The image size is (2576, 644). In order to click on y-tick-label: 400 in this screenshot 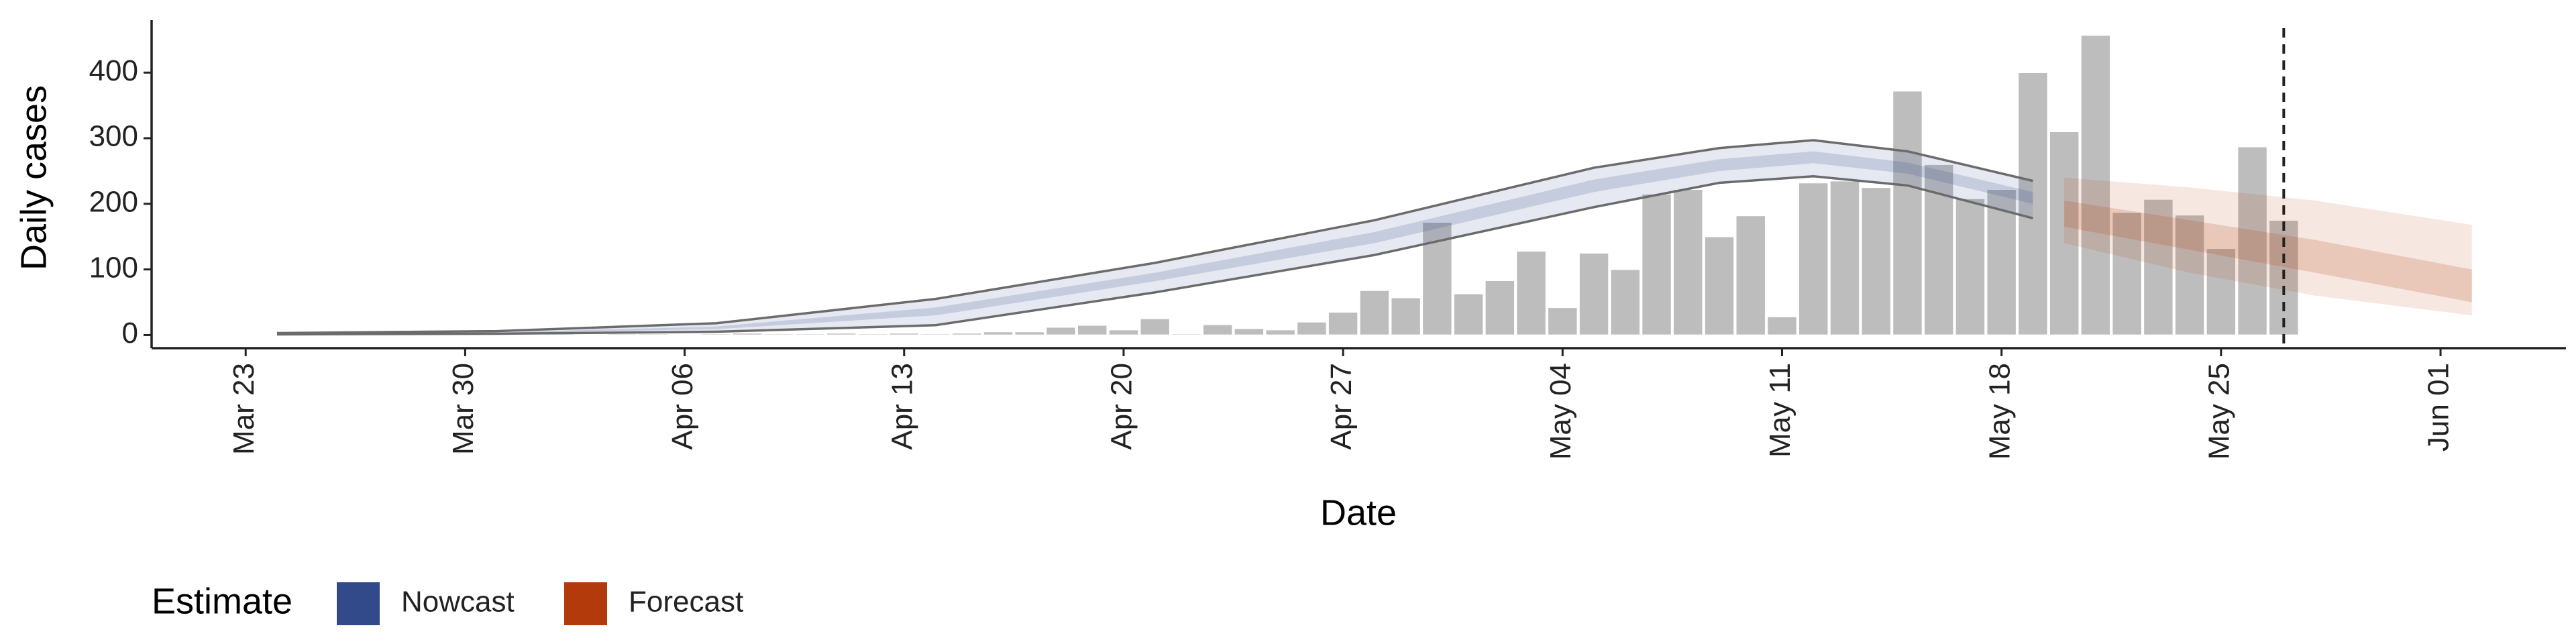, I will do `click(113, 70)`.